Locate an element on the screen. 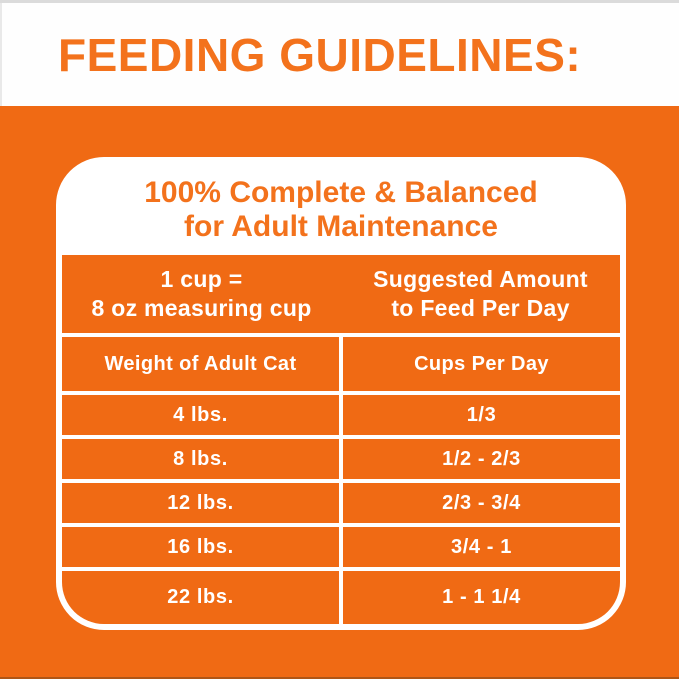 This screenshot has height=679, width=679. suggested-line2: to Feed Per Day is located at coordinates (480, 308).